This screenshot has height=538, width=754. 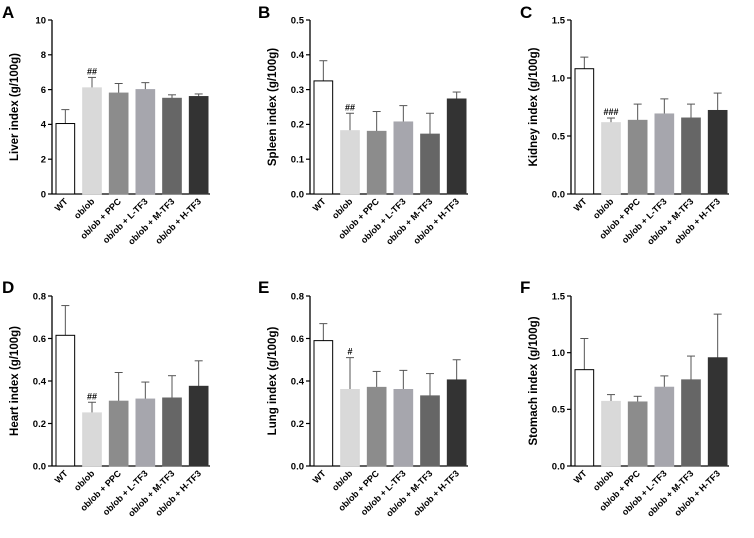 What do you see at coordinates (526, 12) in the screenshot?
I see `panel-letter: C` at bounding box center [526, 12].